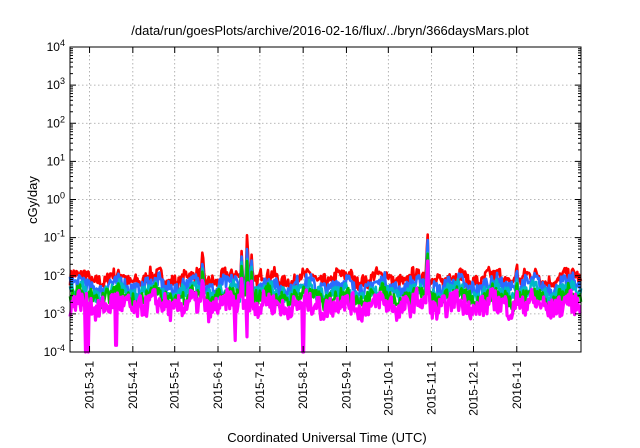  I want to click on x-tick-label: 2016-1-1, so click(517, 385).